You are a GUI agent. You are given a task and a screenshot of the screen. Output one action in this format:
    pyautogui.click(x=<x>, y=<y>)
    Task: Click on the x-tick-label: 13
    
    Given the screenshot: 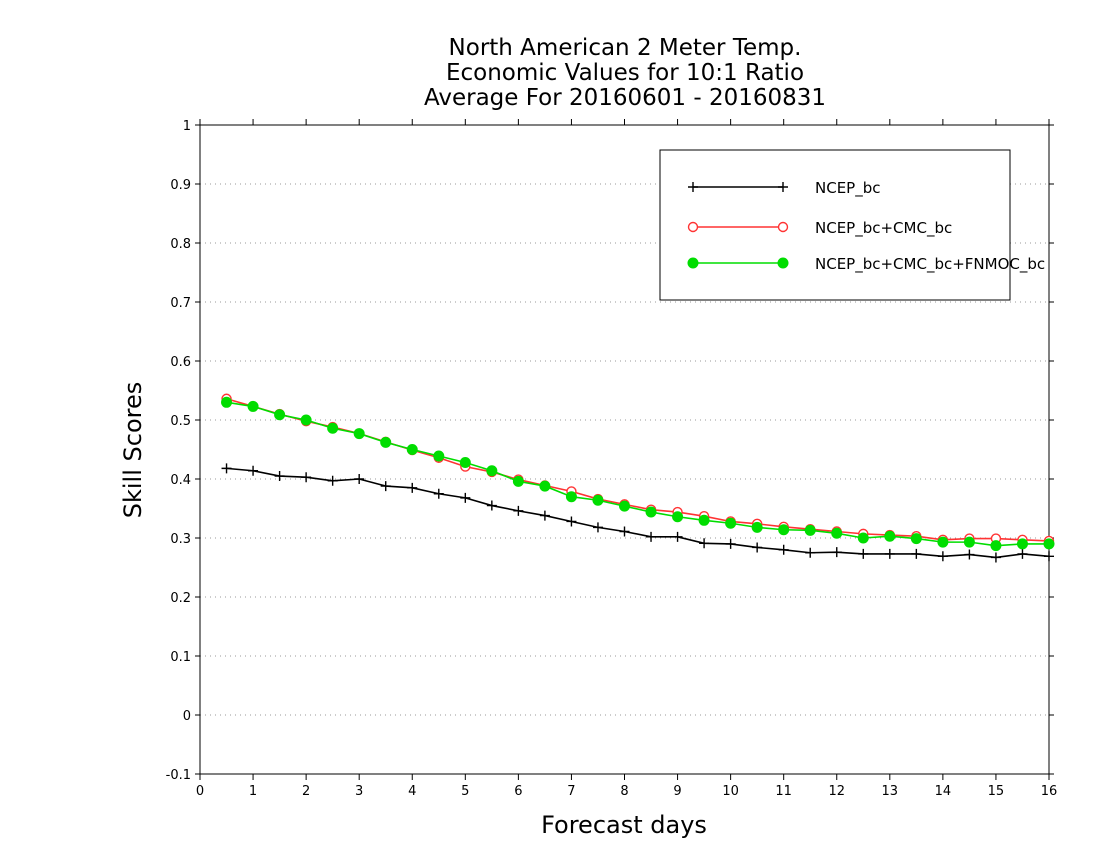 What is the action you would take?
    pyautogui.click(x=890, y=791)
    